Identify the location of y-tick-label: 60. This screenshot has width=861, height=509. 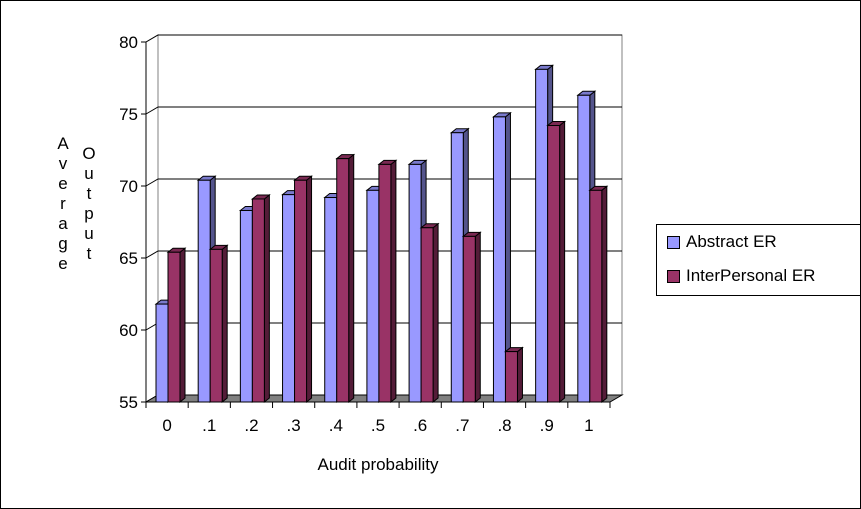
(128, 330).